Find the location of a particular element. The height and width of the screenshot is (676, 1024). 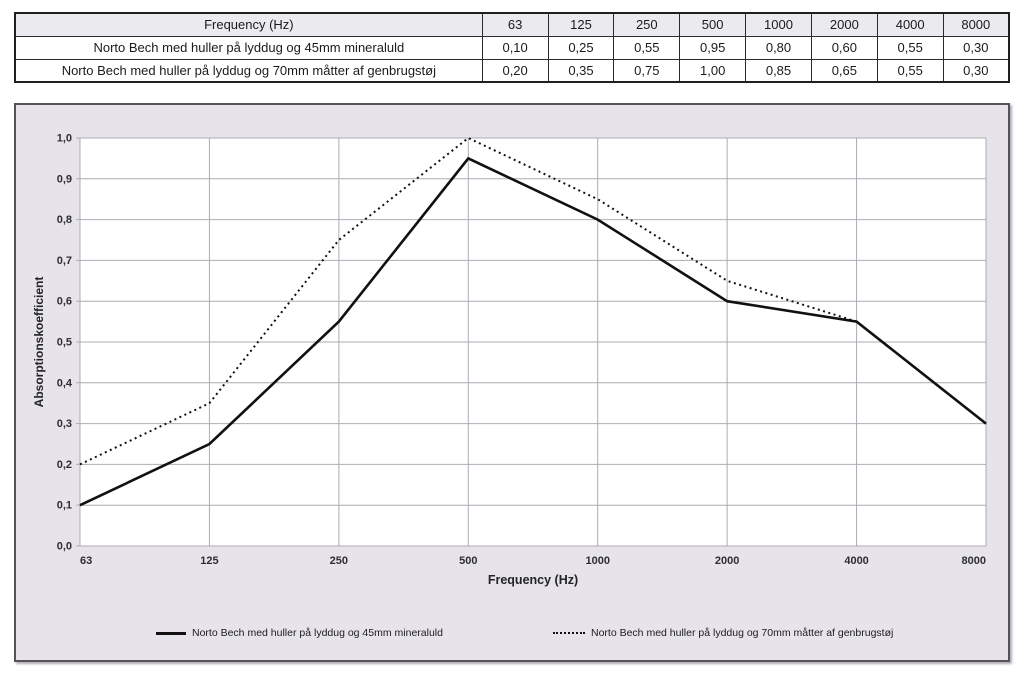

x-tick-label: 4000 is located at coordinates (856, 561).